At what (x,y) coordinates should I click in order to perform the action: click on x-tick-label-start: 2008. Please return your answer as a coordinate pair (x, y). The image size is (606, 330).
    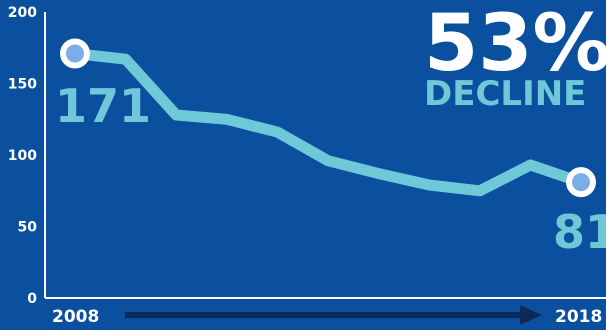
    Looking at the image, I should click on (75, 317).